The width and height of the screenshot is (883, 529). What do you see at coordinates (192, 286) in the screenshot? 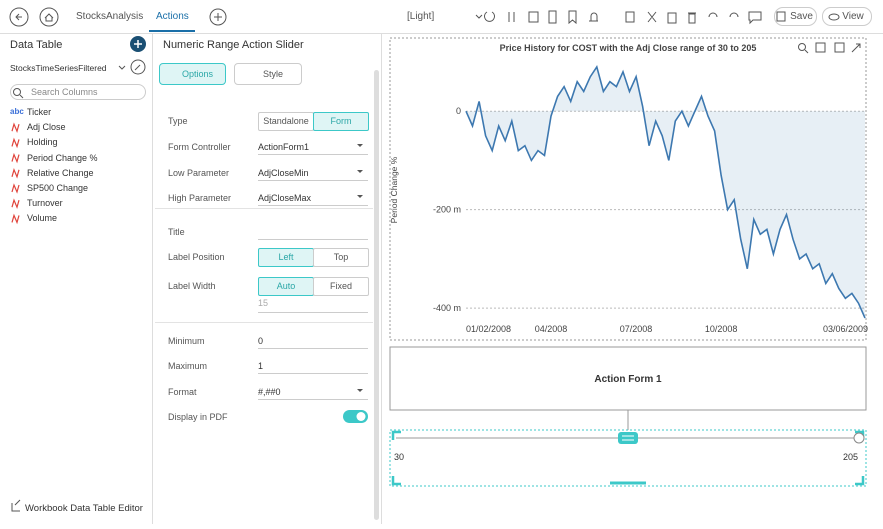
I see `field-label: Label Width` at bounding box center [192, 286].